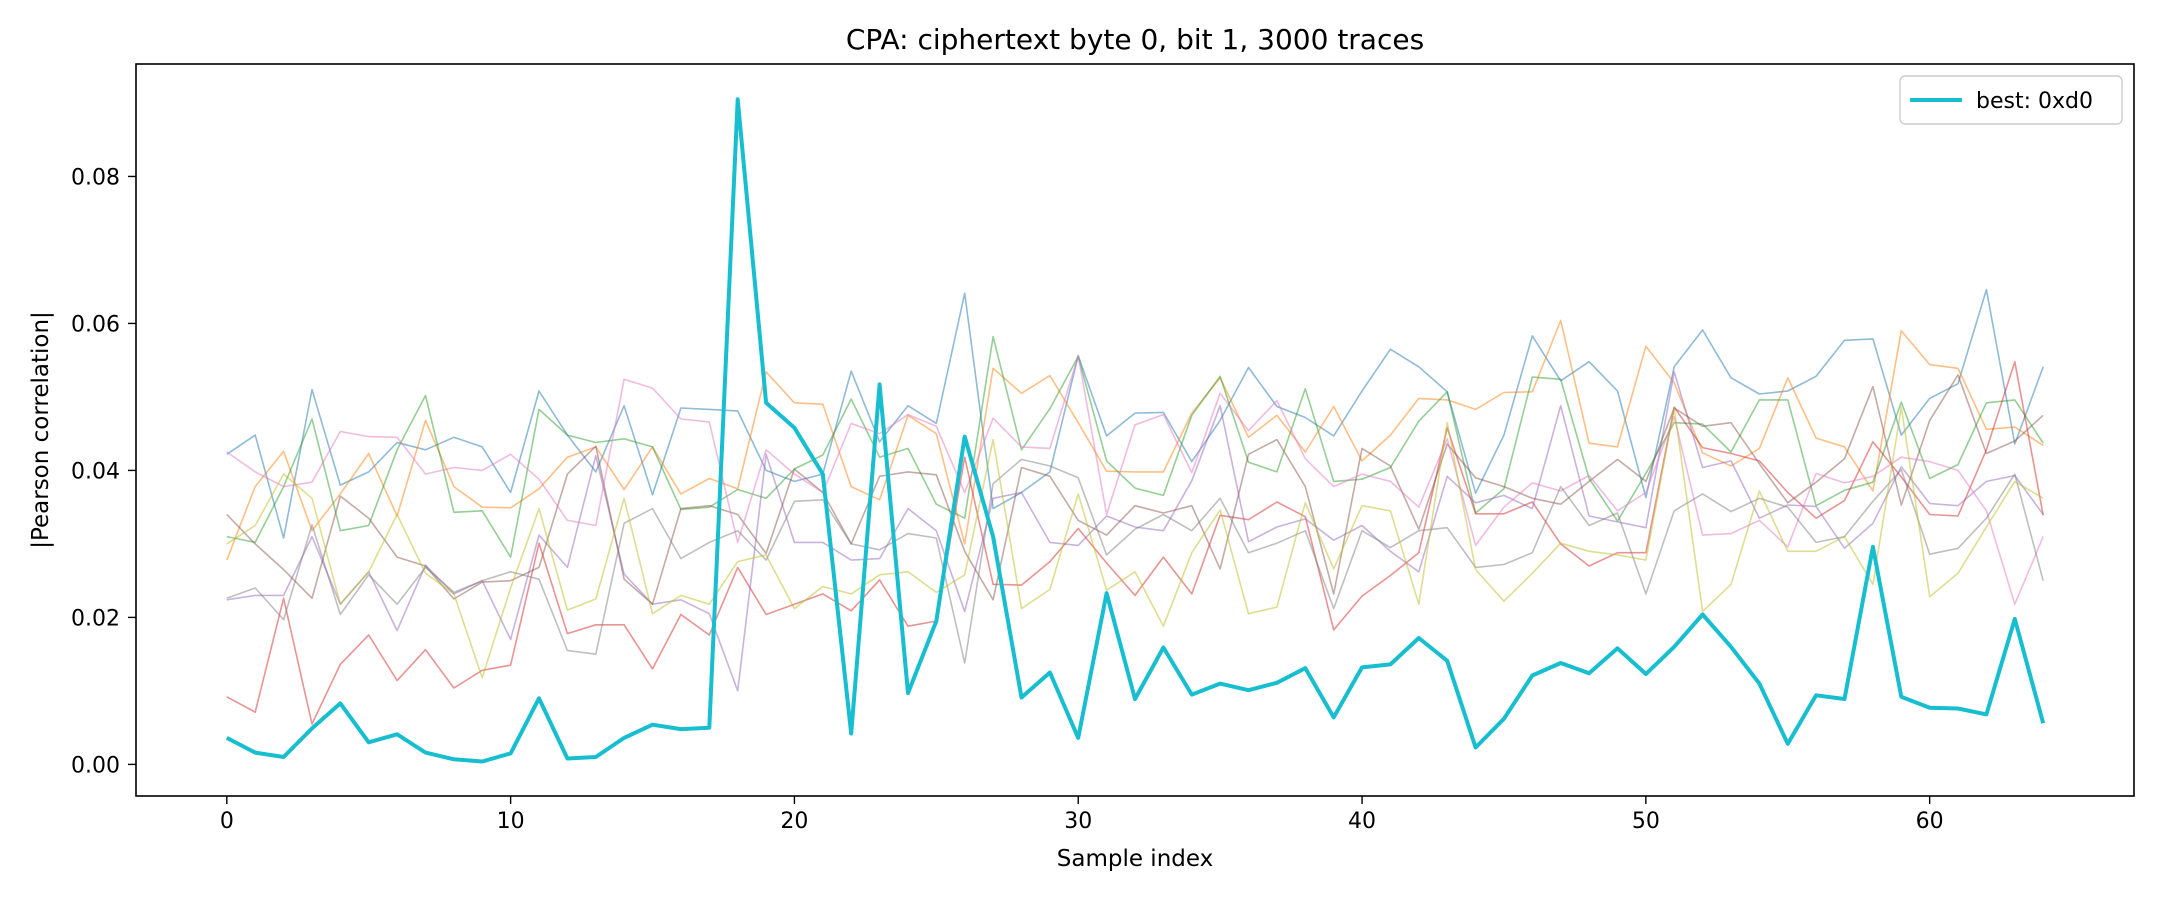  What do you see at coordinates (95, 324) in the screenshot?
I see `y-tick-label: 0.06` at bounding box center [95, 324].